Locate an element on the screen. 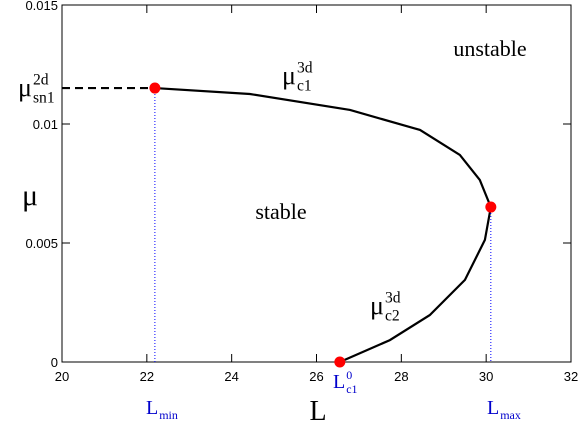 The width and height of the screenshot is (581, 425). annotation-sup: 2d is located at coordinates (41, 79).